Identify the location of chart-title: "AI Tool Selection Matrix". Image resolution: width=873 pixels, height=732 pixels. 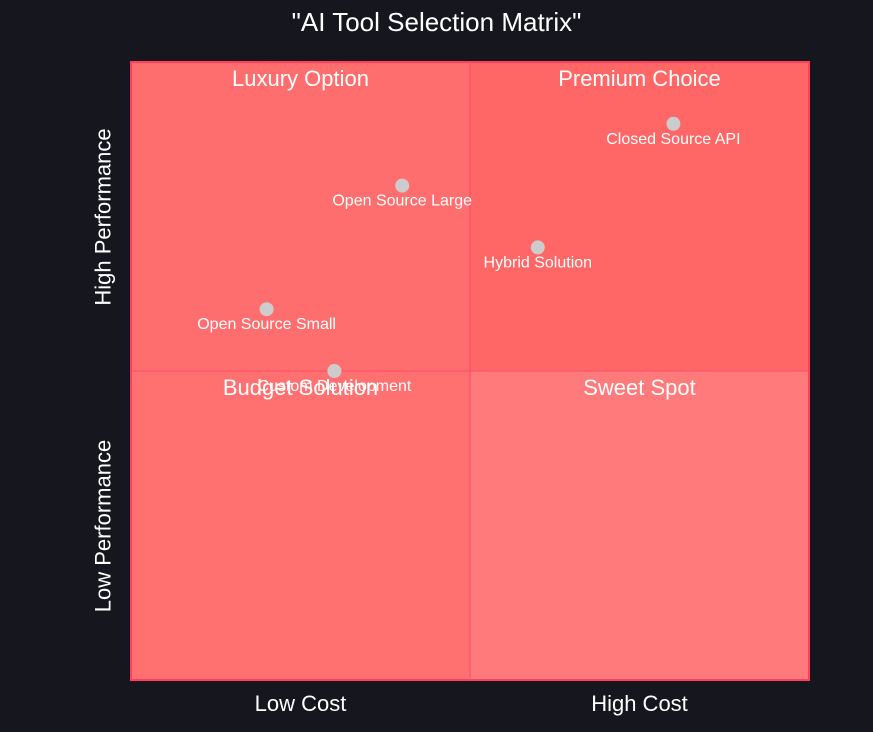
(436, 22).